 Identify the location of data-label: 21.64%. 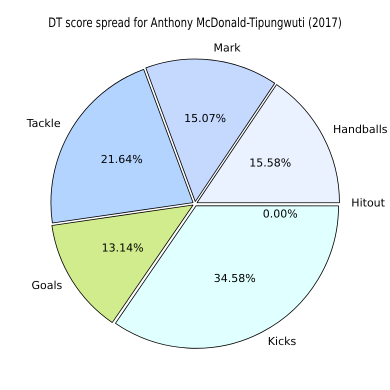
(121, 159).